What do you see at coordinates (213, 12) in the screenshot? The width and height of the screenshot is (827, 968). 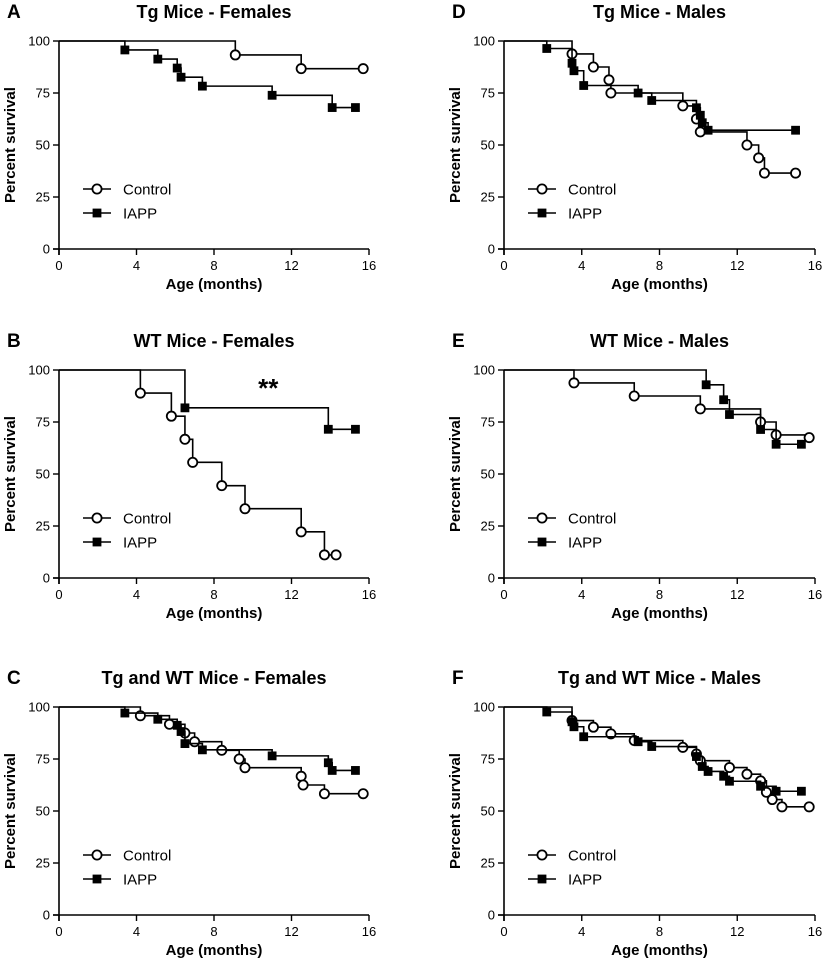 I see `chart-title: Tg Mice - Females` at bounding box center [213, 12].